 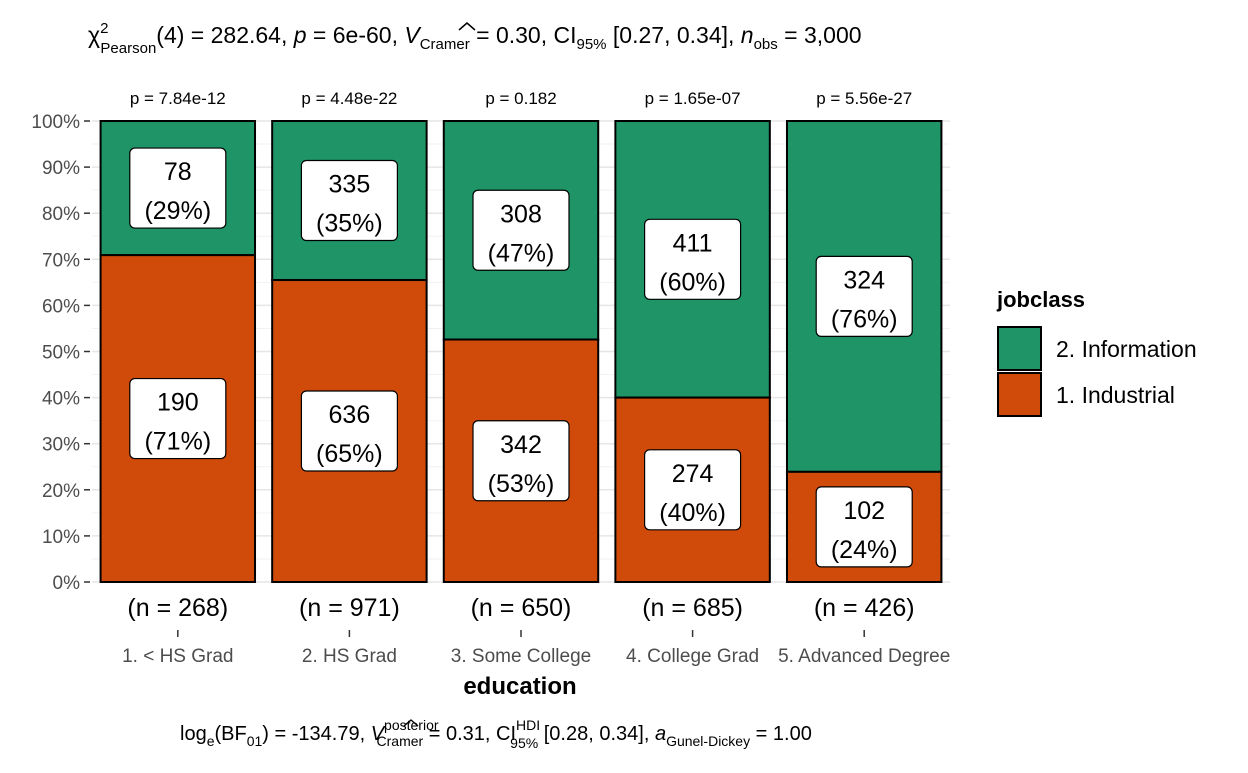 What do you see at coordinates (61, 445) in the screenshot?
I see `y-tick-label: 30%` at bounding box center [61, 445].